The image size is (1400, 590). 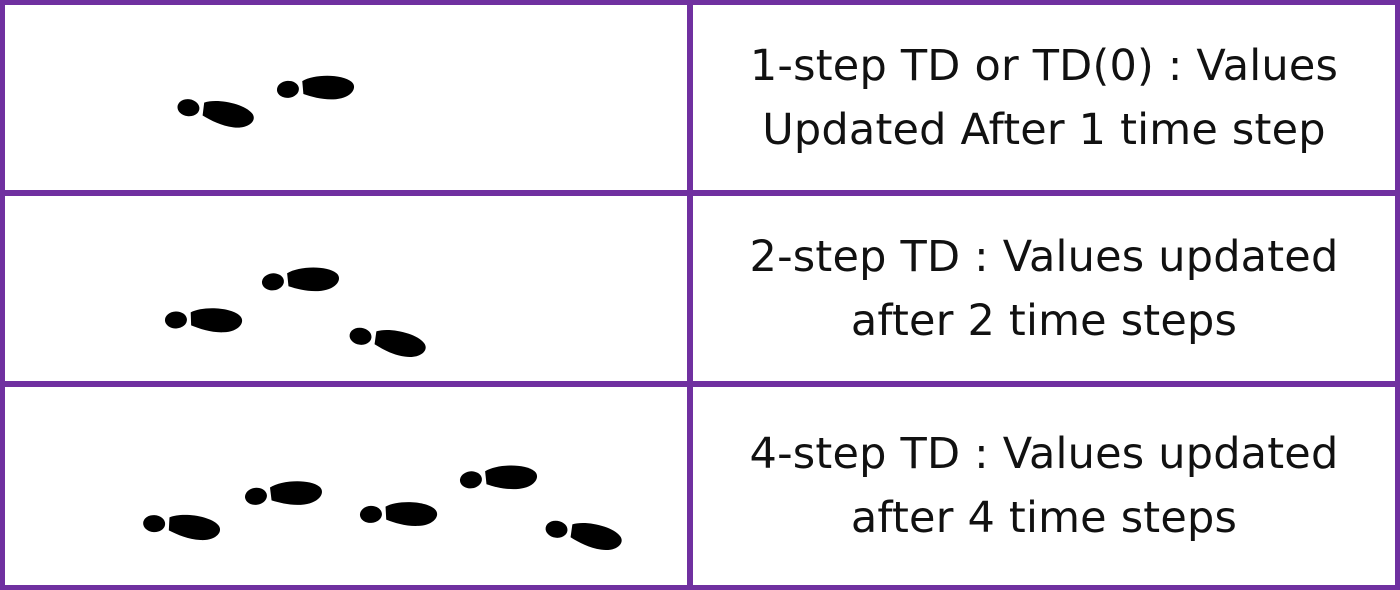 What do you see at coordinates (1044, 454) in the screenshot?
I see `description-line-1: 4-step TD : Values updated` at bounding box center [1044, 454].